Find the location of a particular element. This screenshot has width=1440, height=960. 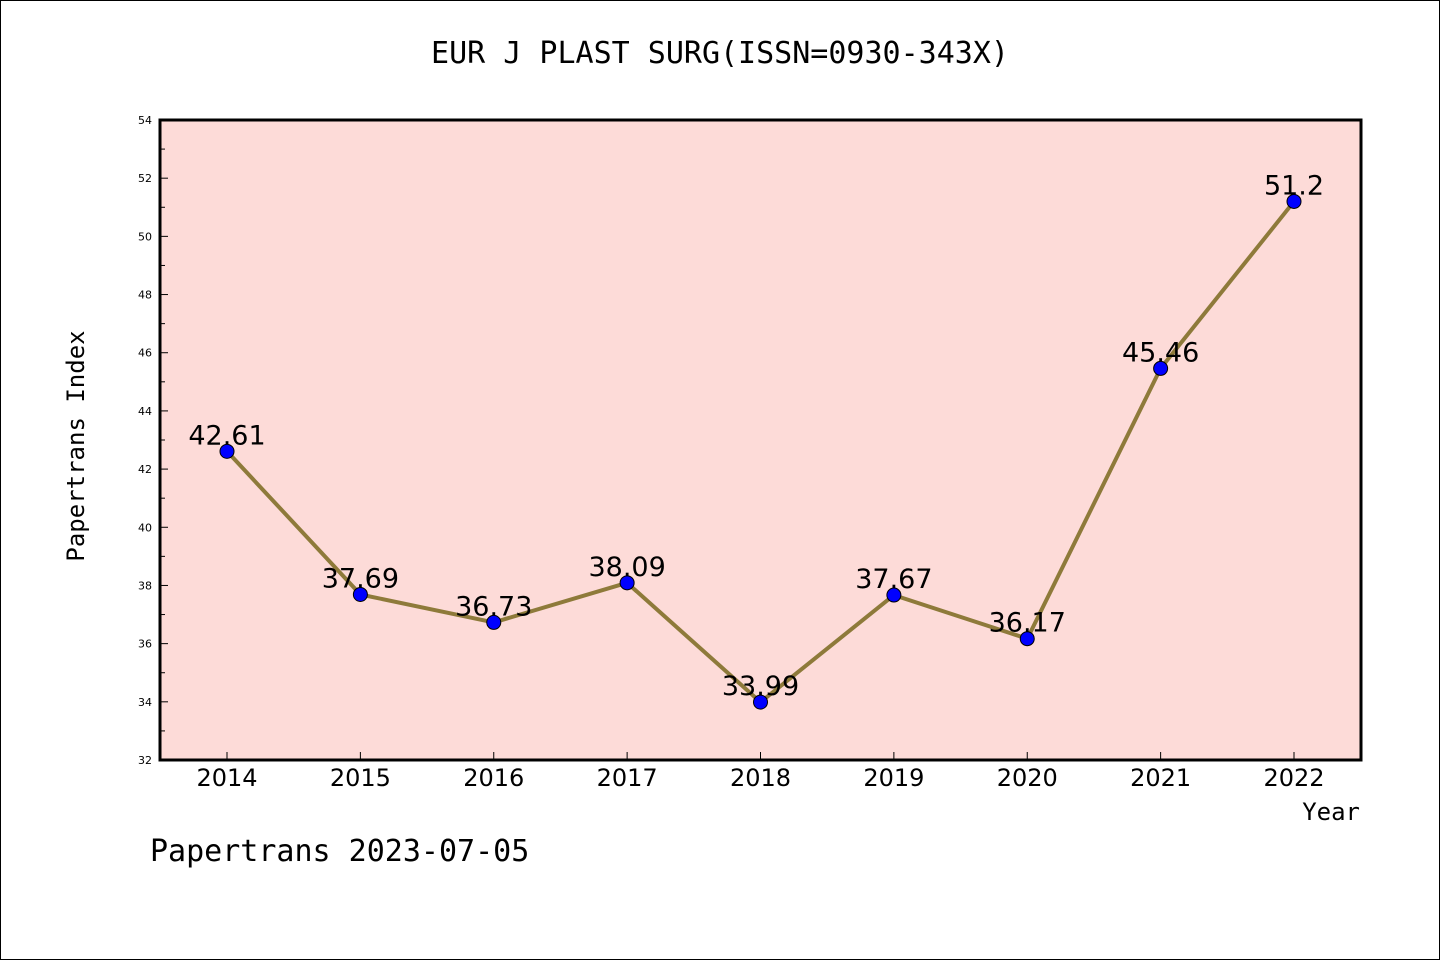

y-tick-label: 42 is located at coordinates (145, 469).